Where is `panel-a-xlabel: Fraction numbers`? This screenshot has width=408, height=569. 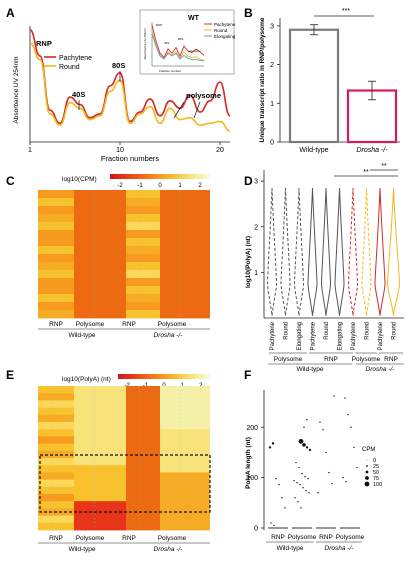 panel-a-xlabel: Fraction numbers is located at coordinates (130, 158).